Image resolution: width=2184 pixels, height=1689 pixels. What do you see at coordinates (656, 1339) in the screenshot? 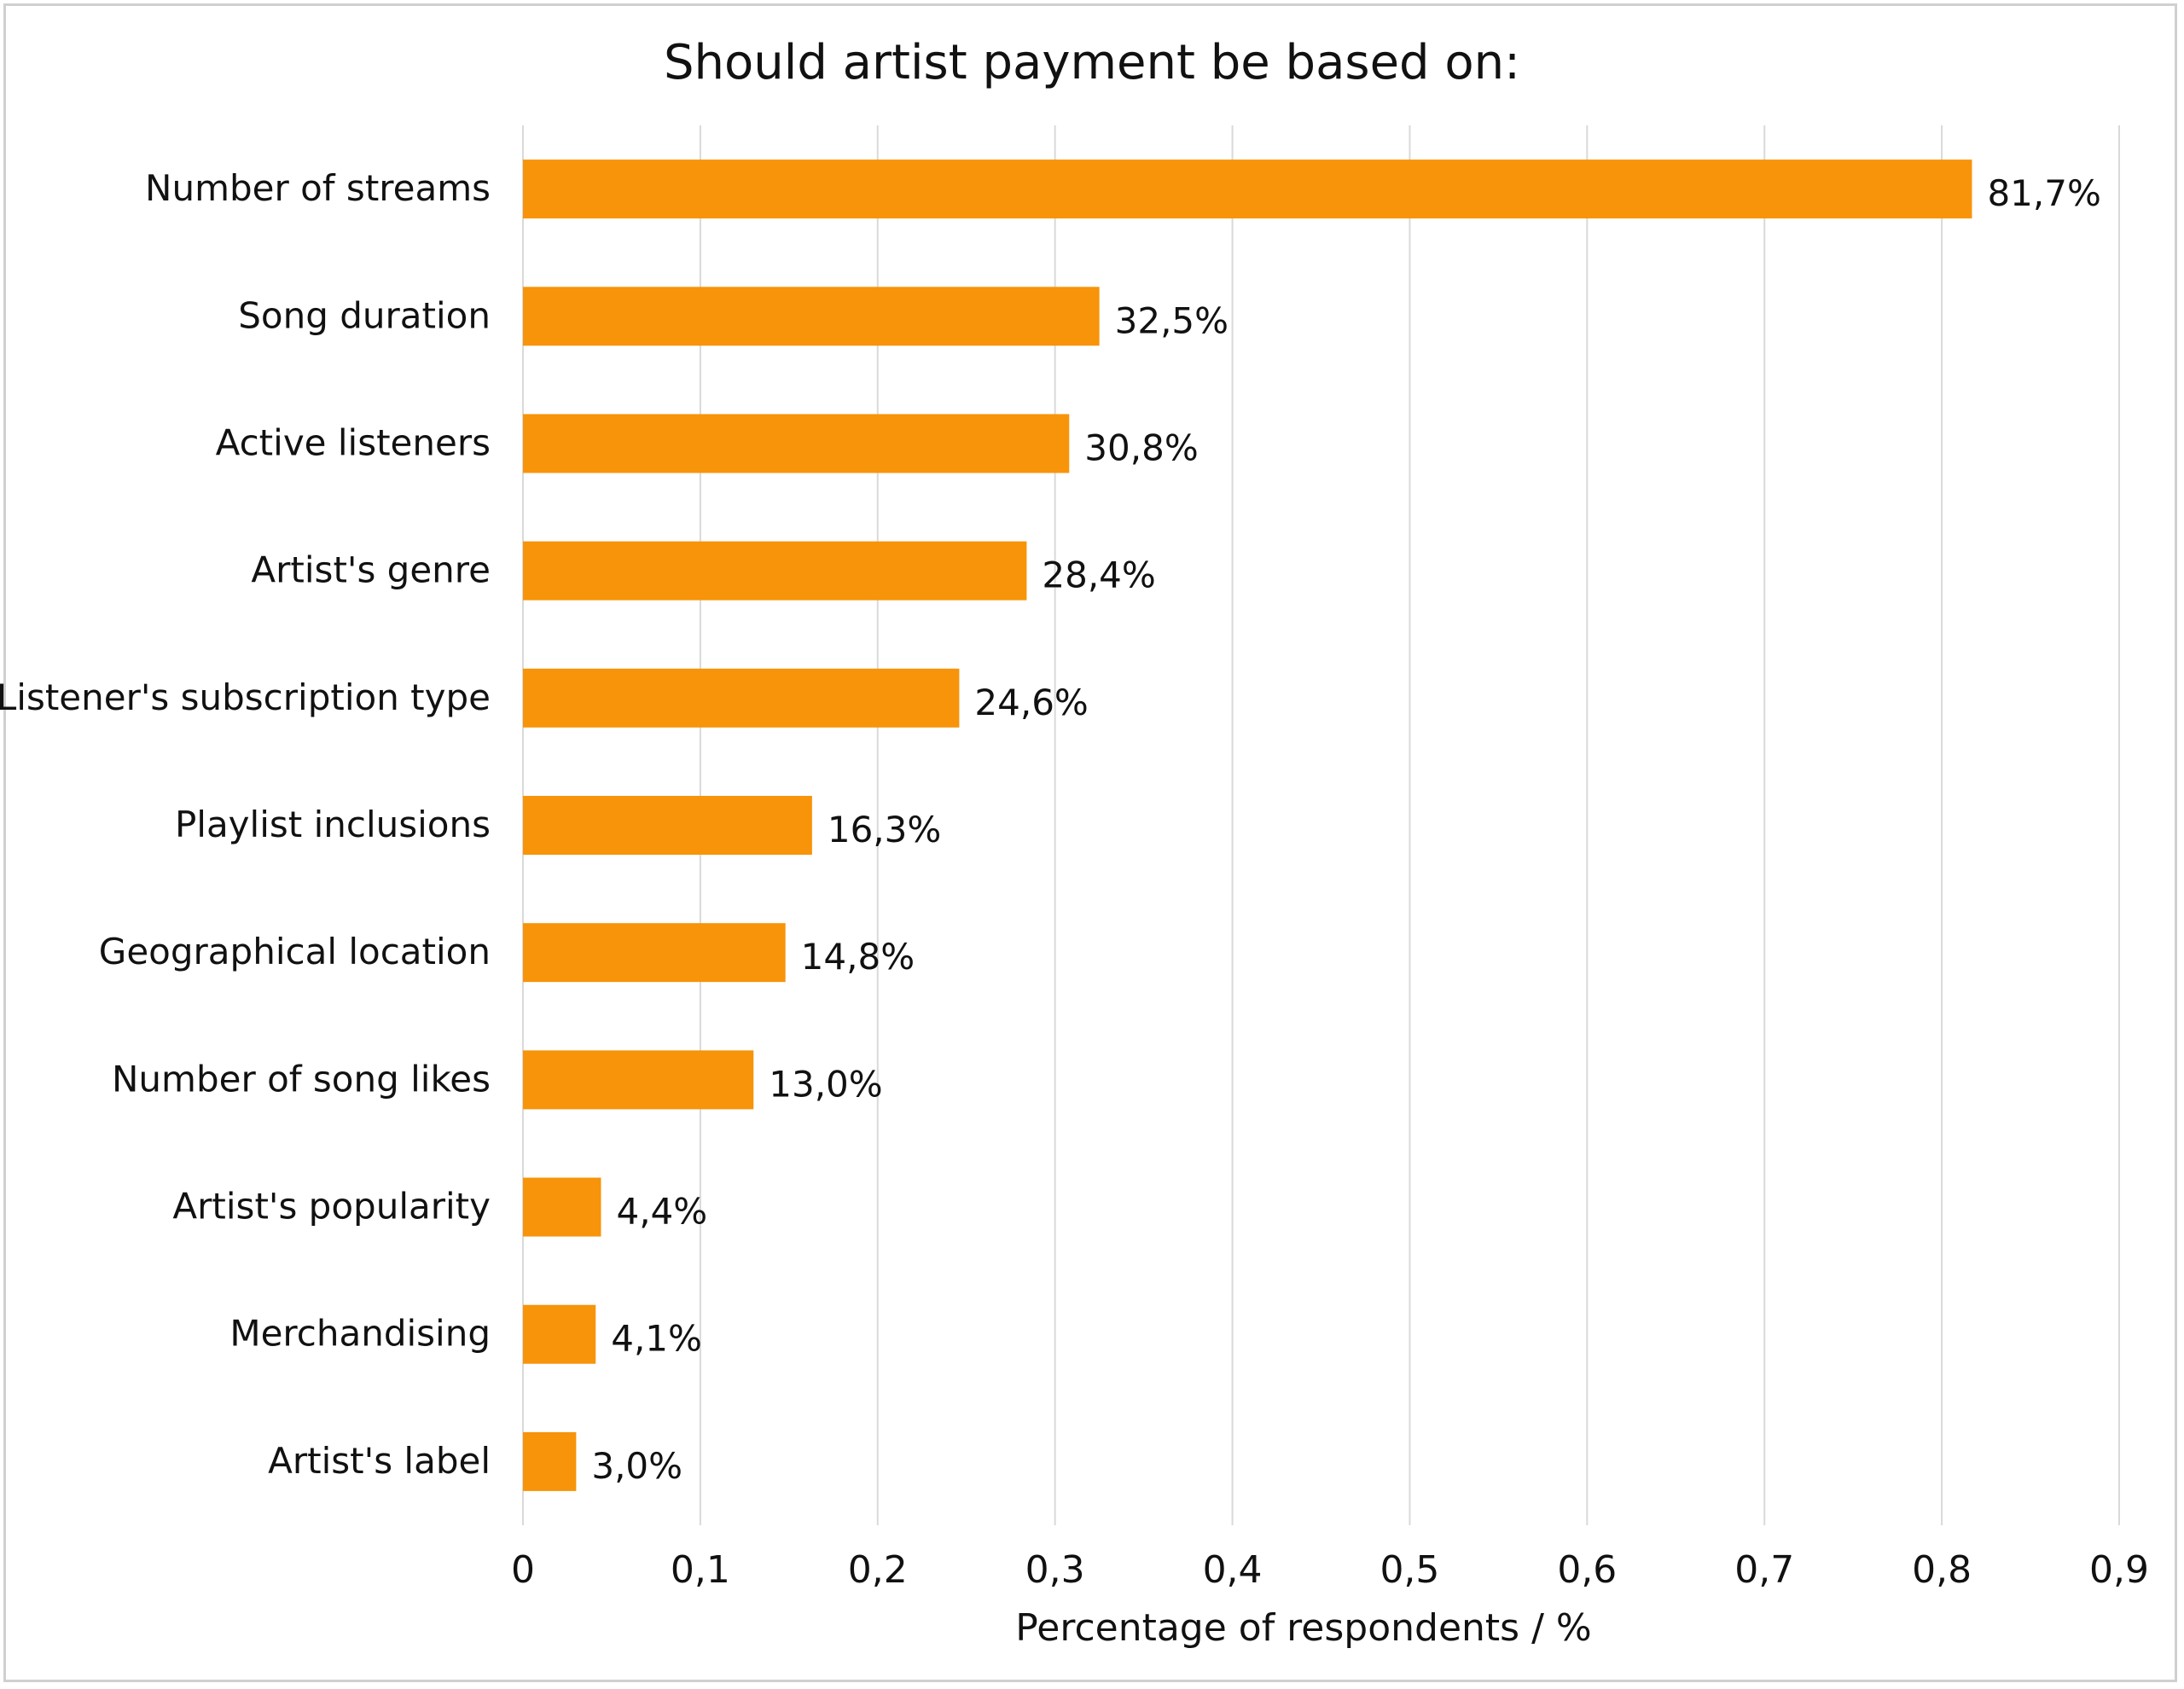
I see `data-label: 4,1%` at bounding box center [656, 1339].